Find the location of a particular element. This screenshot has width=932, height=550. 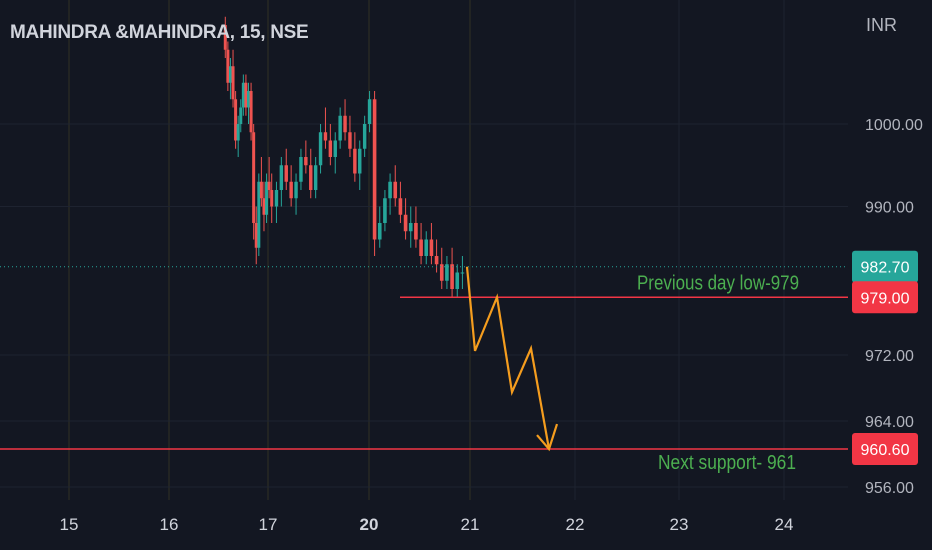

x-tick-label: 24 is located at coordinates (784, 524).